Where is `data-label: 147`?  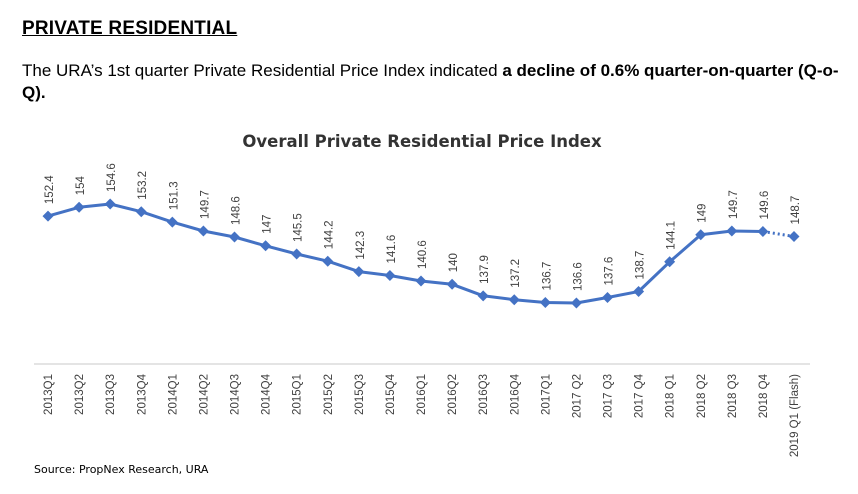
data-label: 147 is located at coordinates (268, 224).